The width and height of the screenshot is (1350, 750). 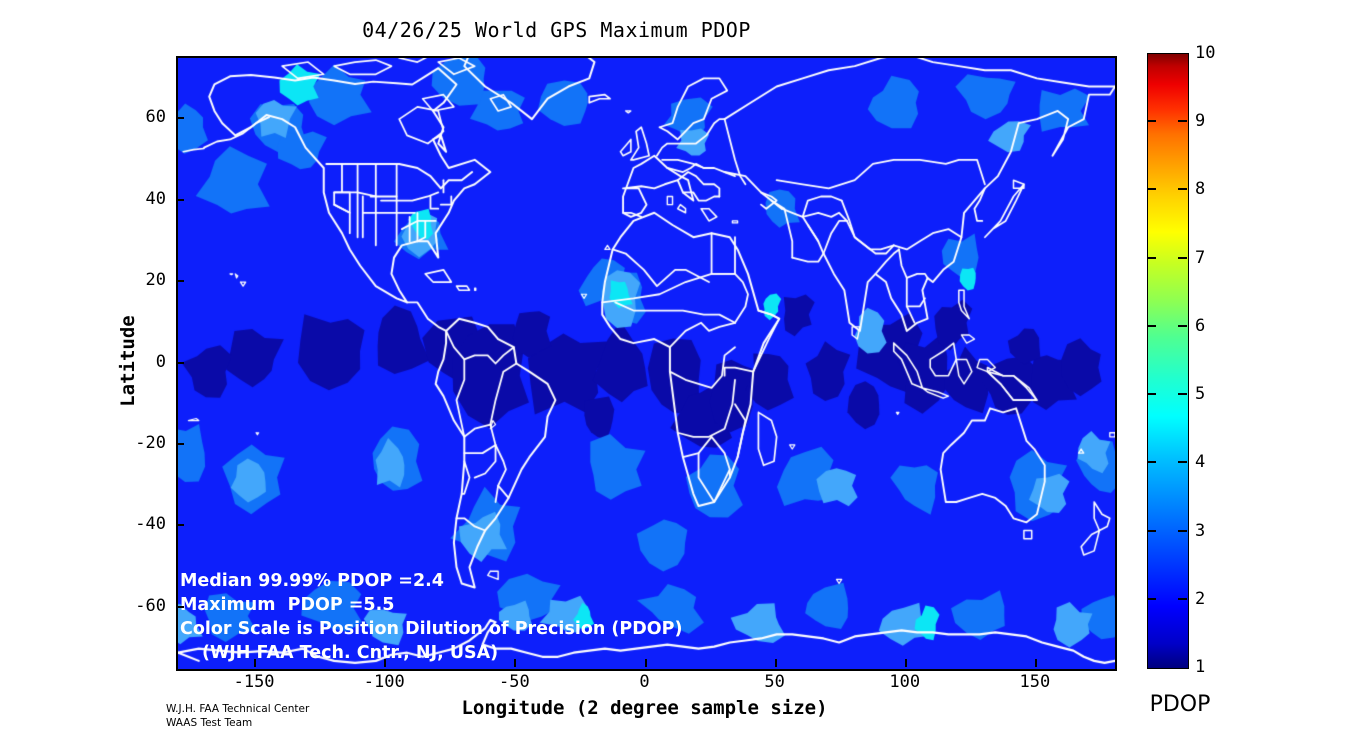 What do you see at coordinates (150, 524) in the screenshot?
I see `y-tick--40: -40` at bounding box center [150, 524].